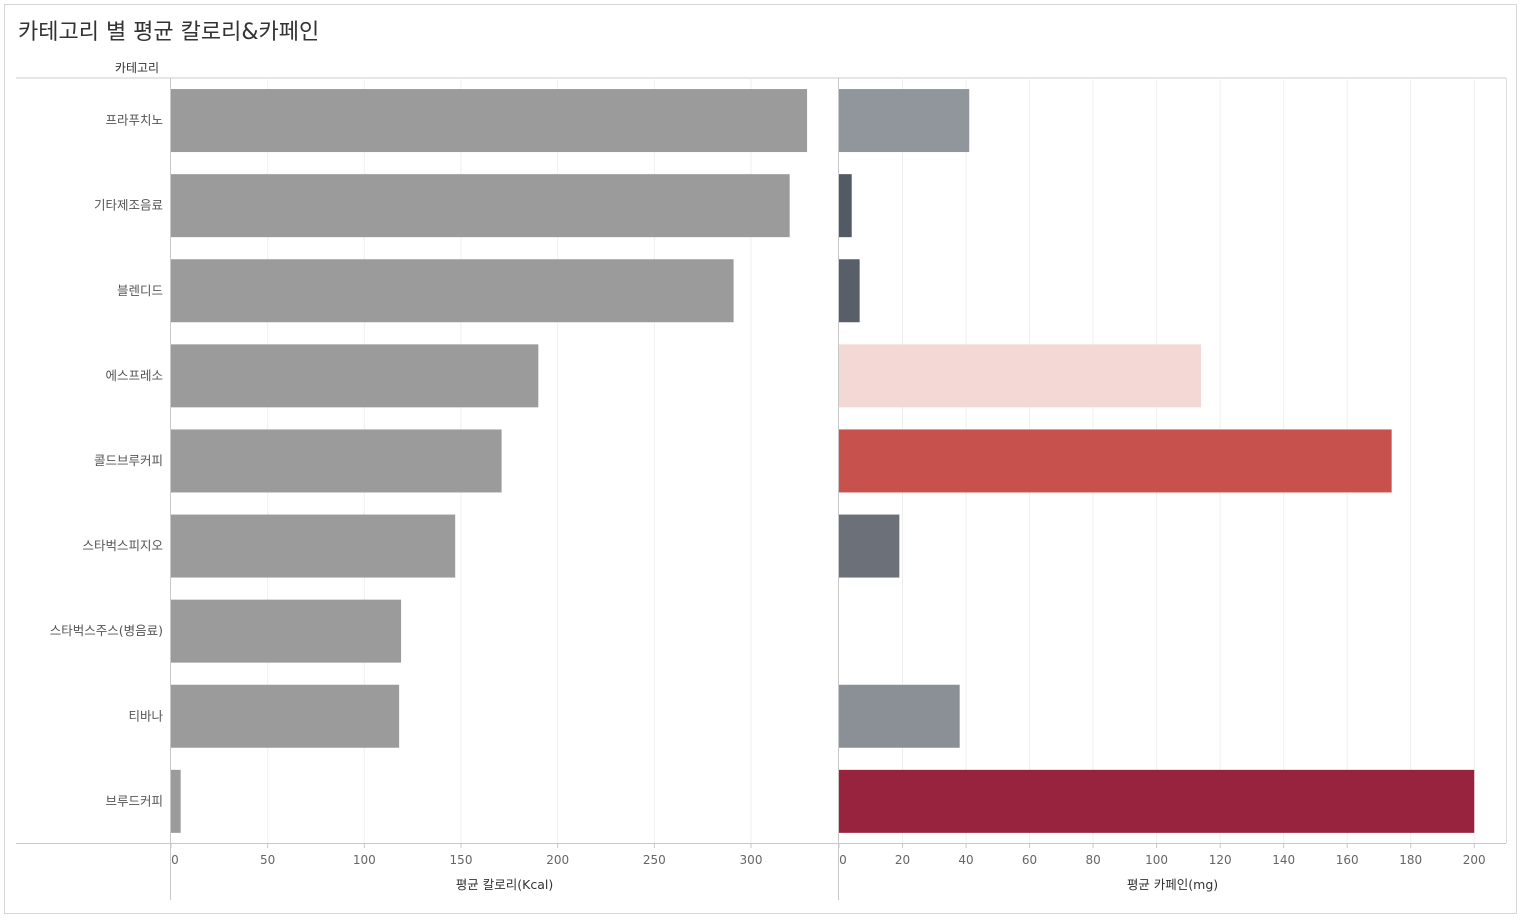 Image resolution: width=1527 pixels, height=921 pixels. What do you see at coordinates (122, 545) in the screenshot?
I see `category-label: 스타벅스피지오` at bounding box center [122, 545].